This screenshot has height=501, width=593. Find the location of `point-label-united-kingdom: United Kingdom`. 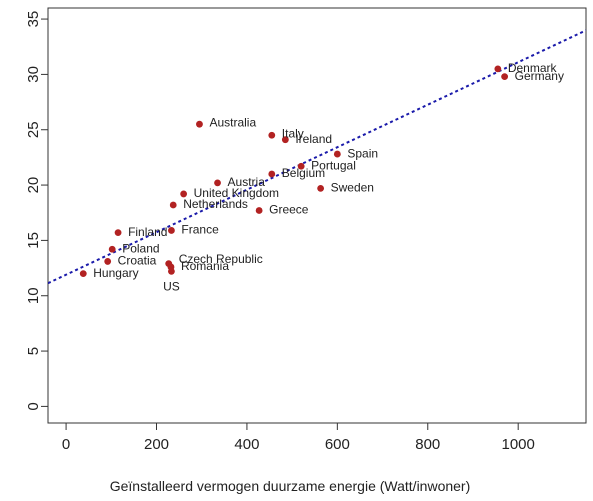

point-label-united-kingdom: United Kingdom is located at coordinates (236, 193).